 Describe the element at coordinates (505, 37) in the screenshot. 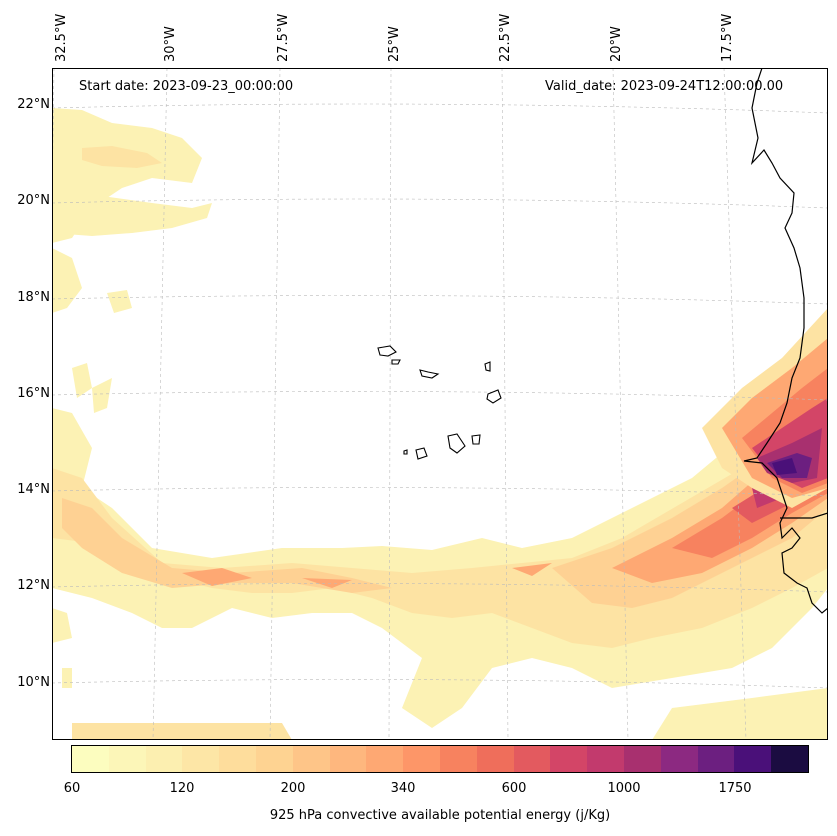

I see `lon-label: 22.5°W` at that location.